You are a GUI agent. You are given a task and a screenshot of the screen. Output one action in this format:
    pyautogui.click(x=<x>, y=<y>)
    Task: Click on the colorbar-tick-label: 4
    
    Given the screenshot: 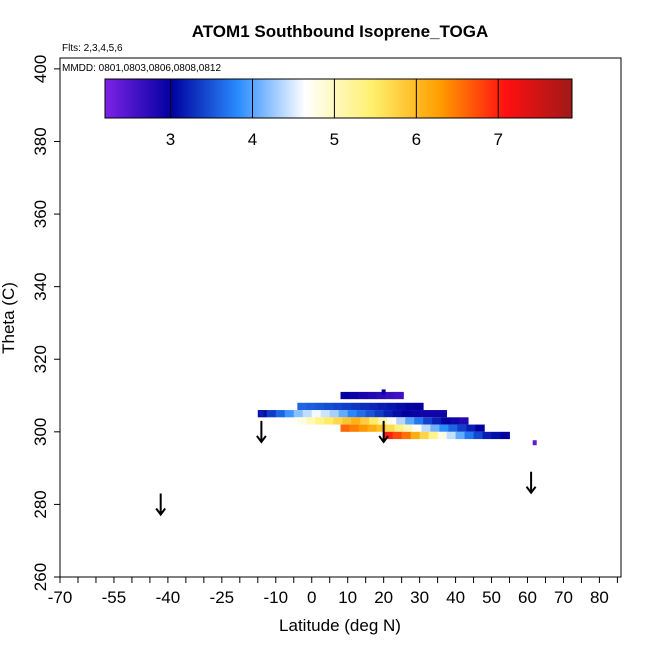 What is the action you would take?
    pyautogui.click(x=252, y=139)
    